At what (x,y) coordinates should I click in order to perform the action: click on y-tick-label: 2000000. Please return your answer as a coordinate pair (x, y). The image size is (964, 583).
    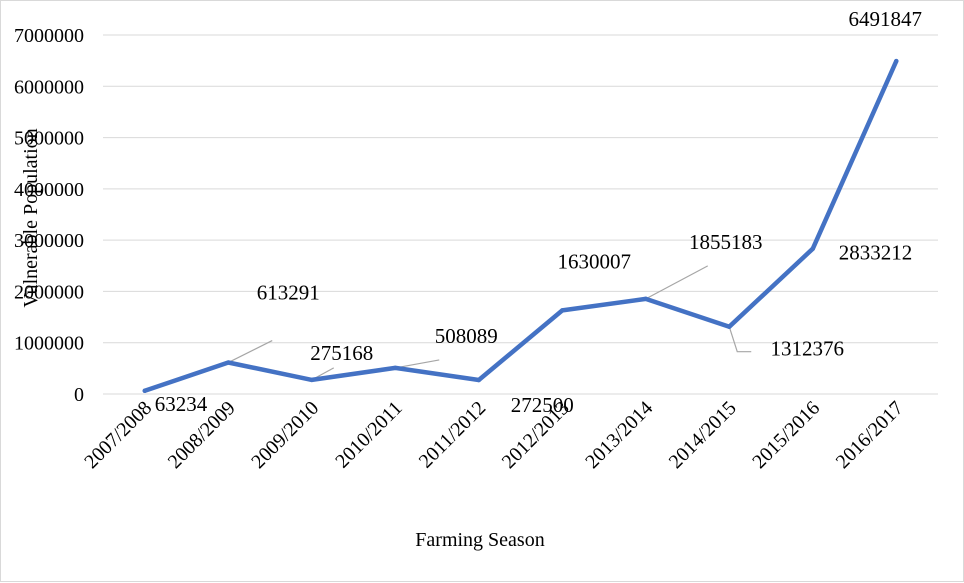
    Looking at the image, I should click on (49, 292).